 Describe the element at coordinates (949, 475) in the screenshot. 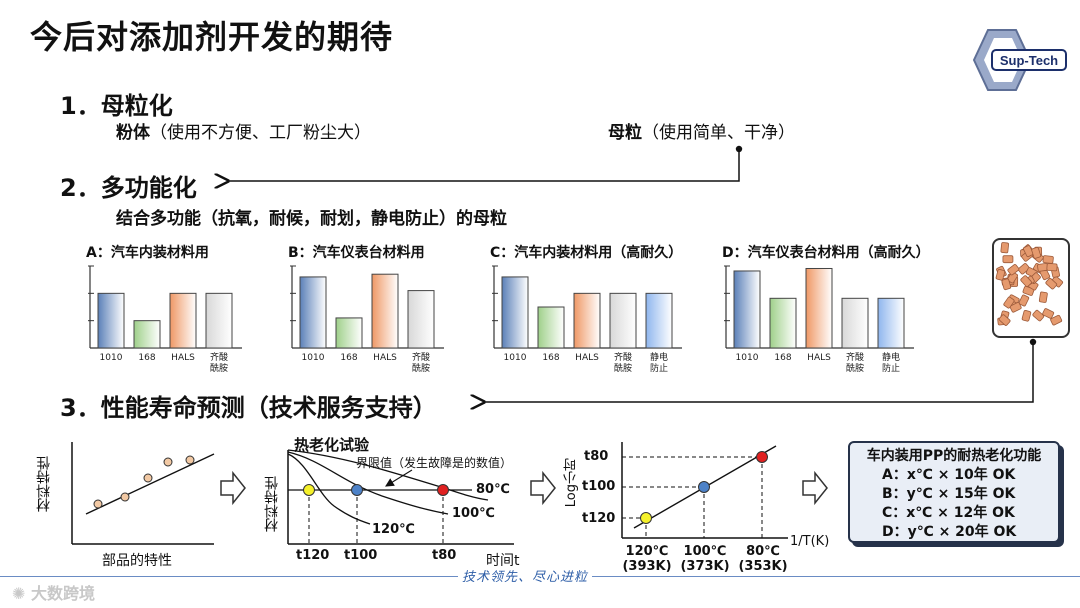

I see `result-line-a: A：x℃ × 10年 OK` at that location.